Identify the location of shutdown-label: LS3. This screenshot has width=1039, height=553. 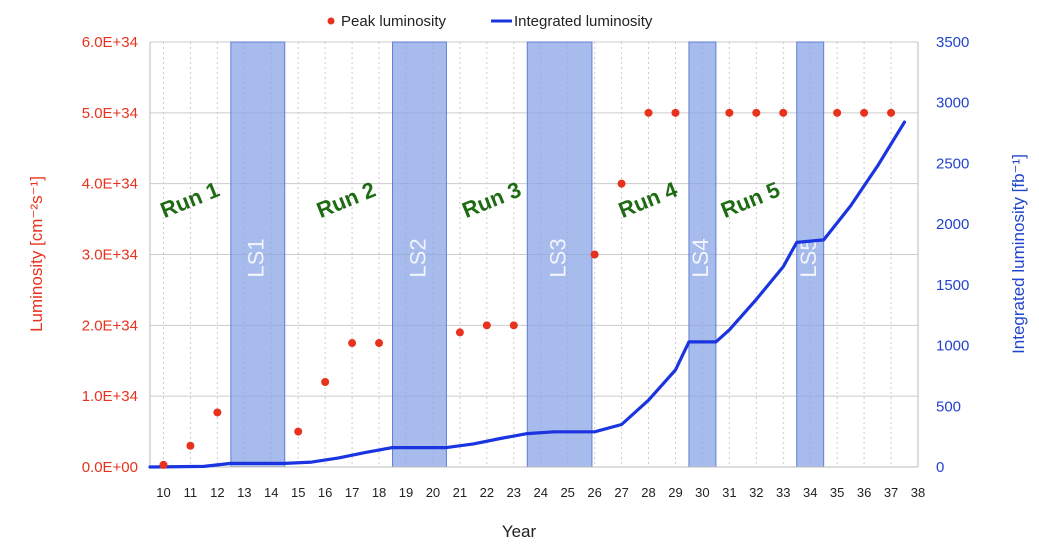
(557, 257).